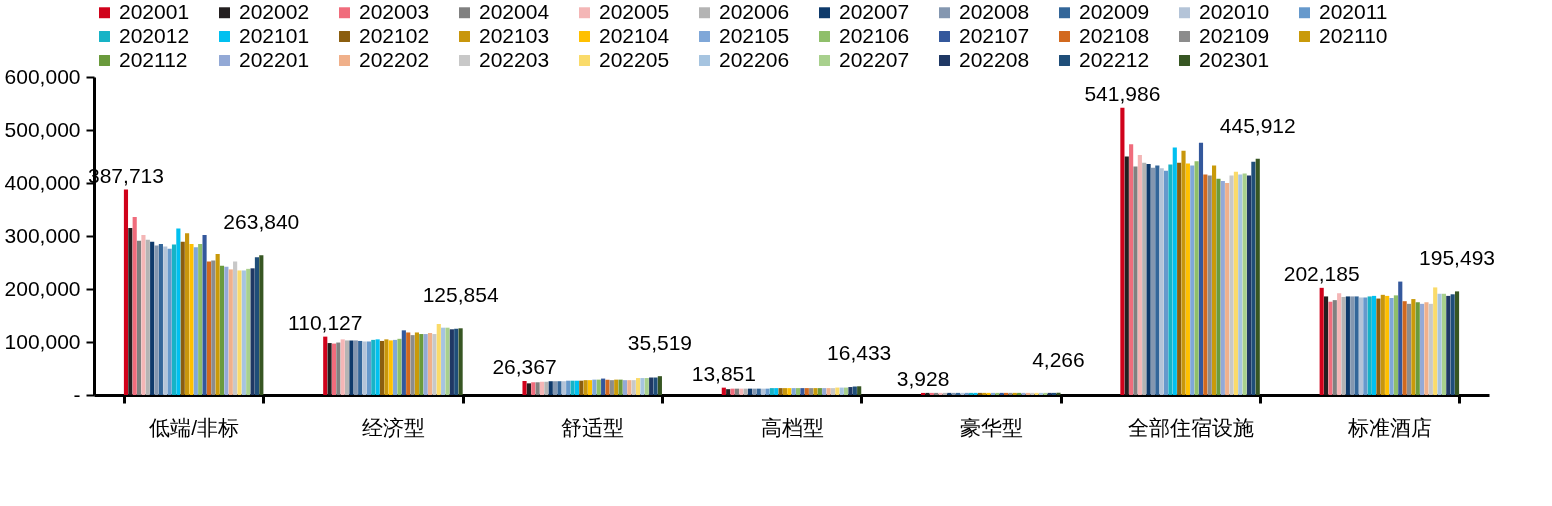  Describe the element at coordinates (1389, 427) in the screenshot. I see `x-tick-label: 标准酒店` at that location.